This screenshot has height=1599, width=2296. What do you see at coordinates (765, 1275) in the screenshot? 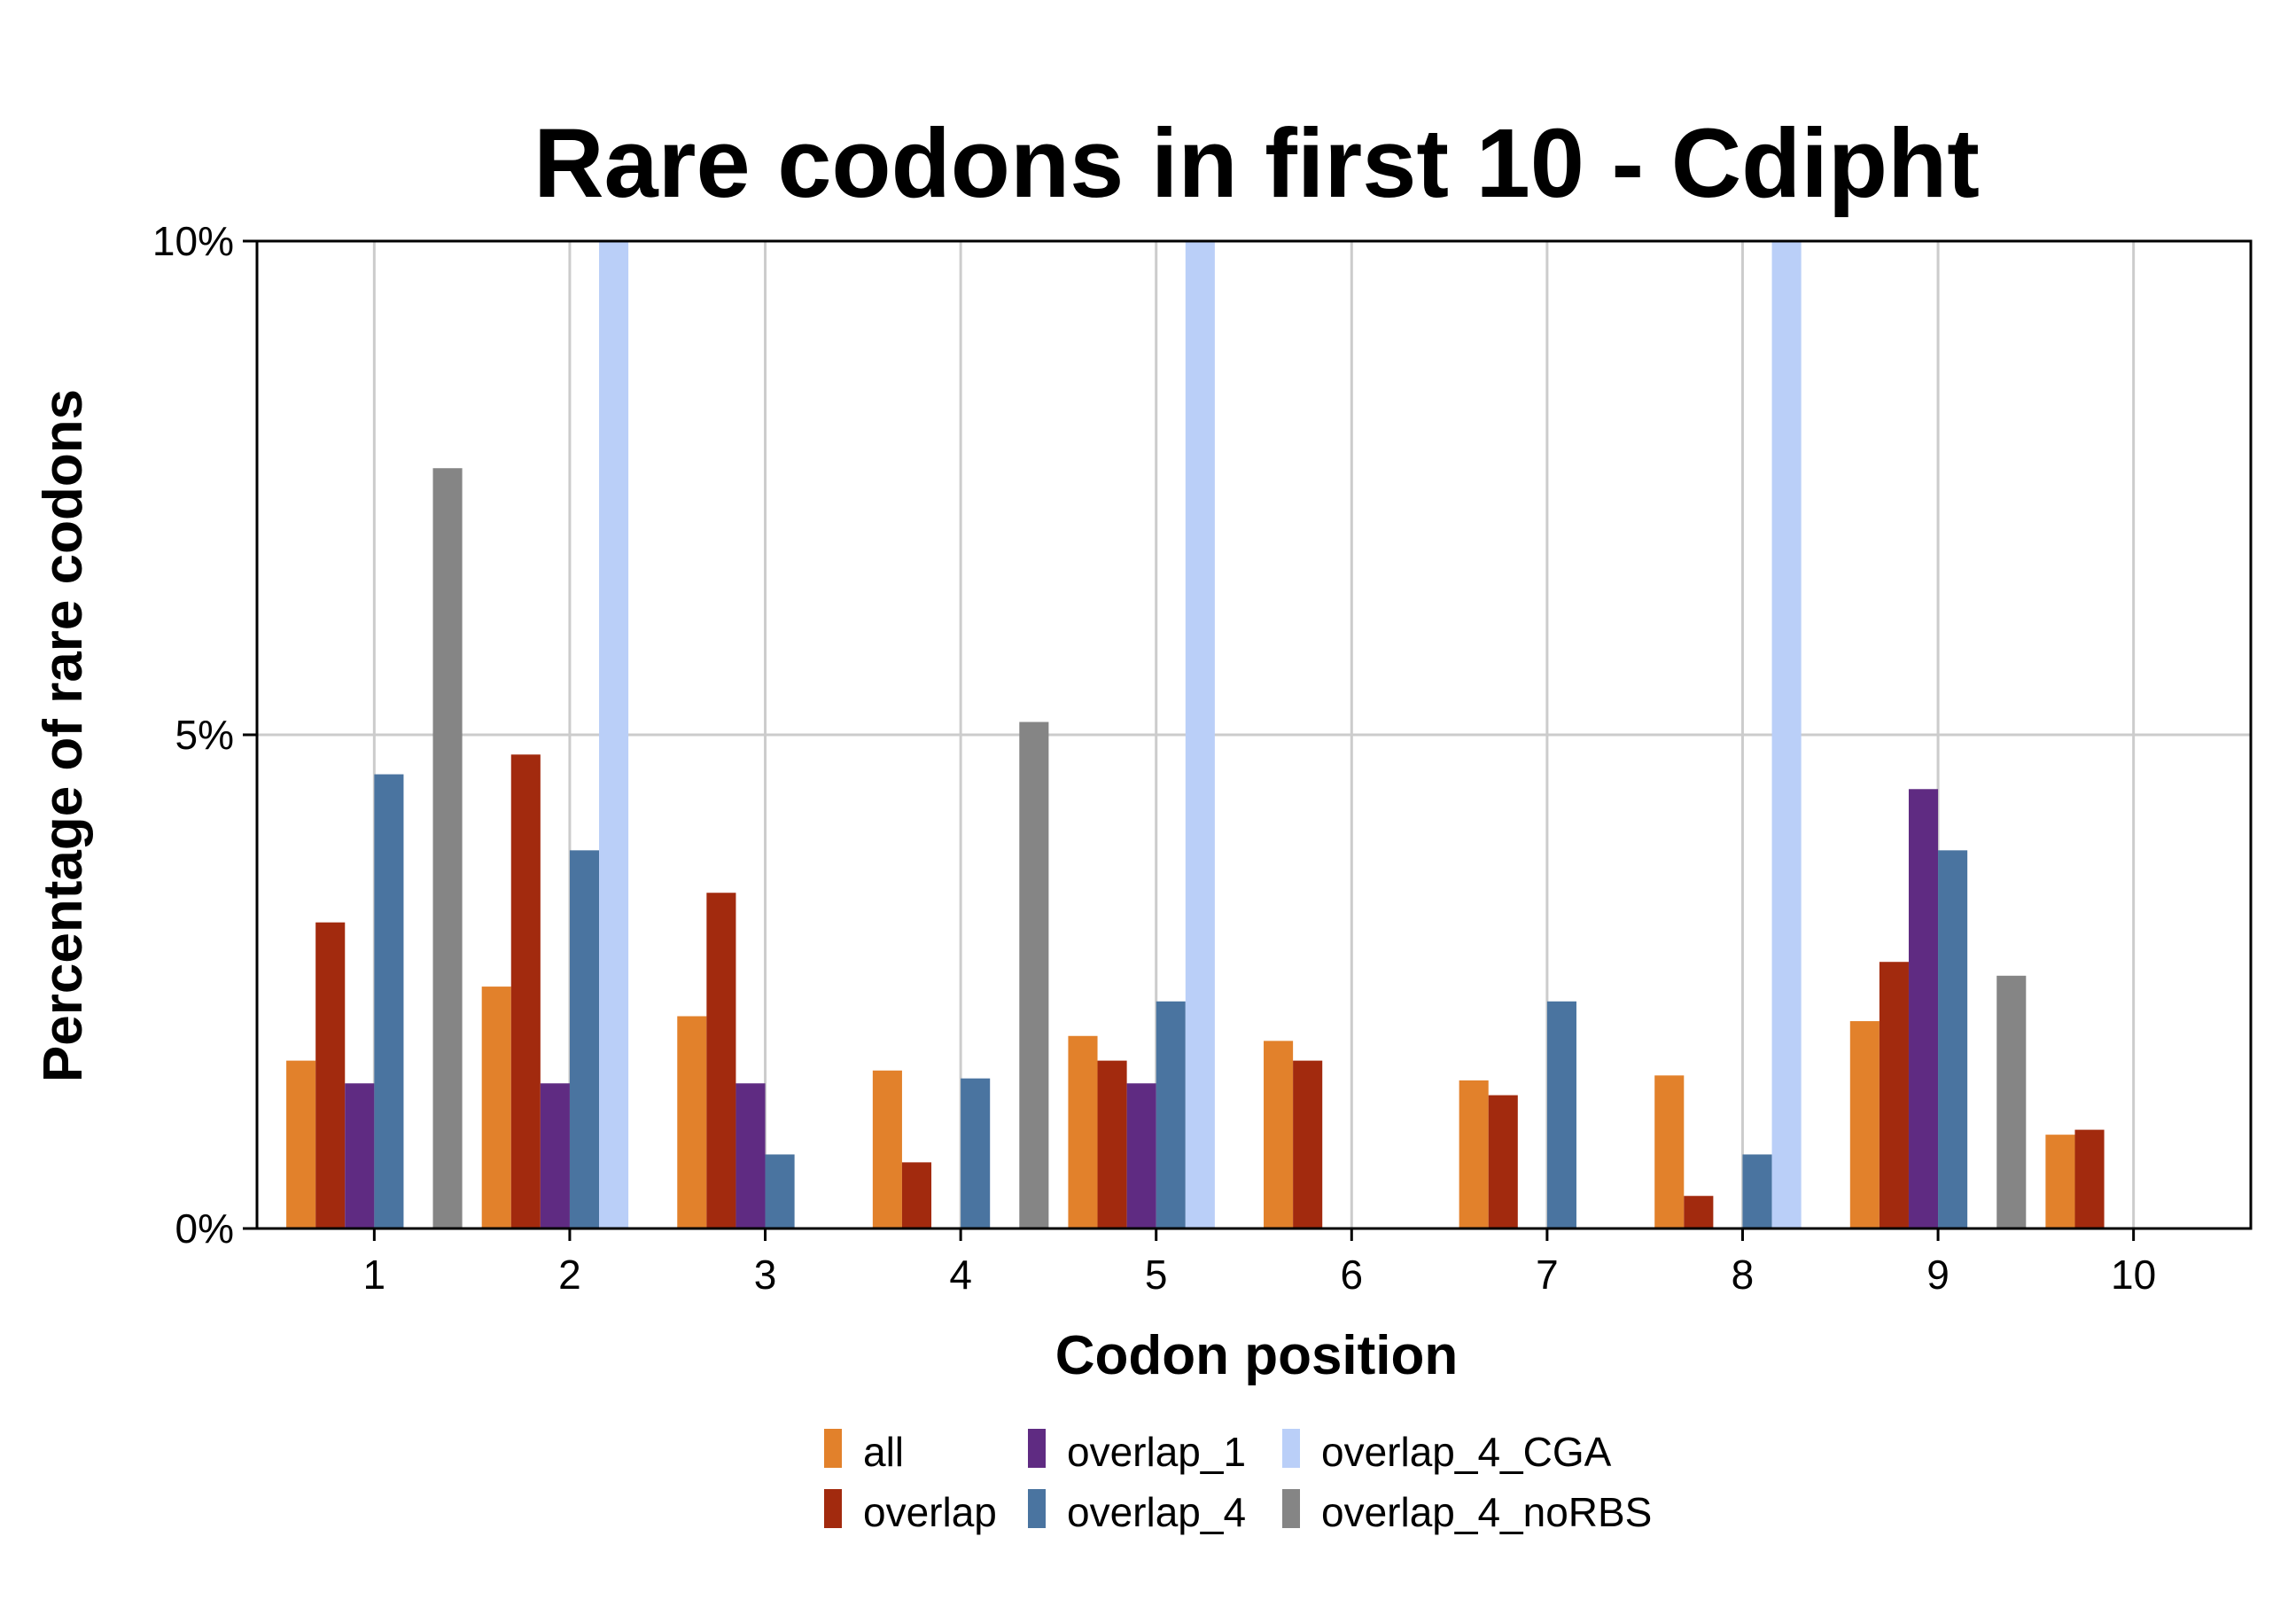
I see `x-tick-label: 3` at bounding box center [765, 1275].